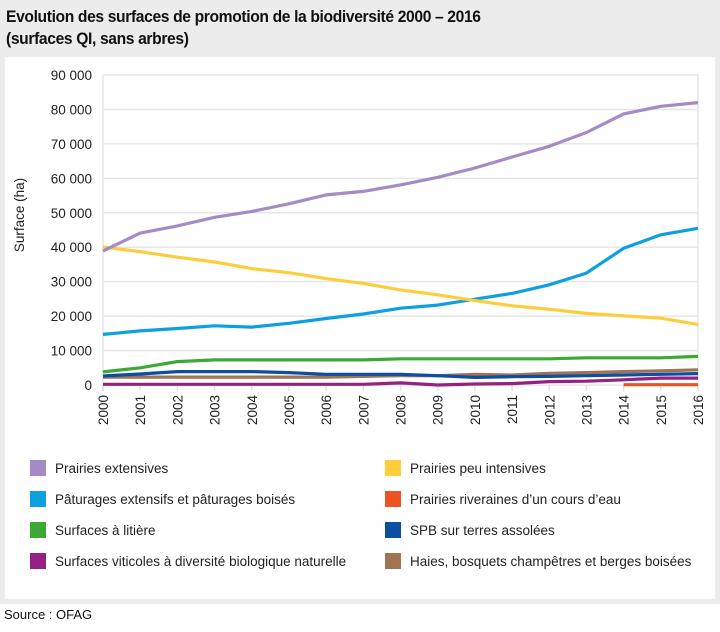 This screenshot has width=720, height=632. I want to click on y-tick-label: 20 000, so click(71, 316).